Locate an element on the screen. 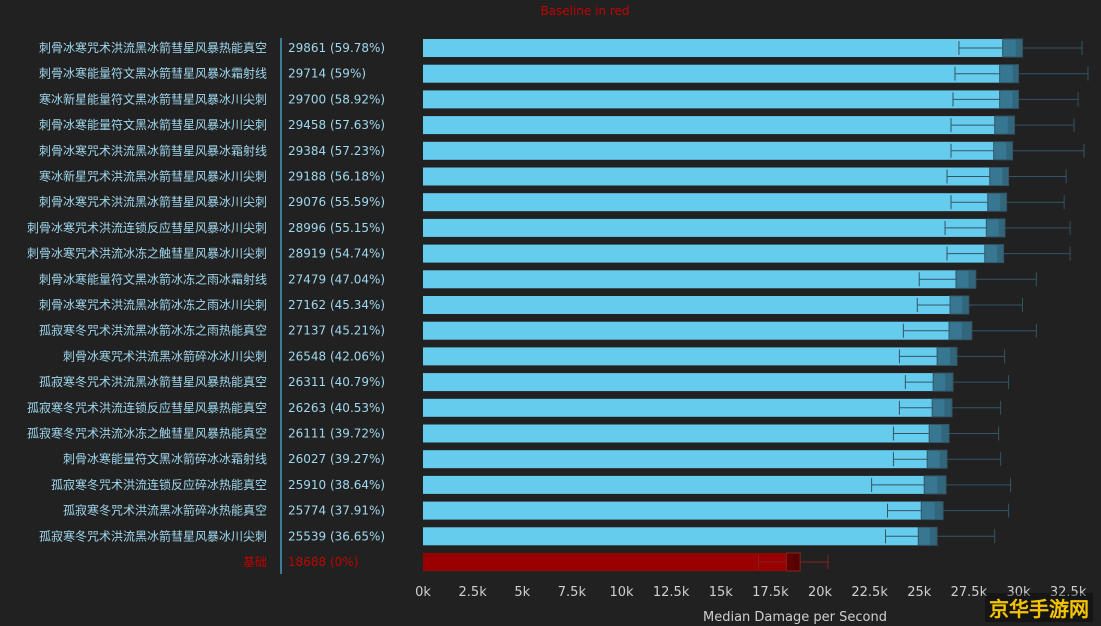 This screenshot has height=626, width=1101. row-name-label: 寒冰新星咒术洪流黑冰箭彗星风暴冰川尖刺 is located at coordinates (153, 176).